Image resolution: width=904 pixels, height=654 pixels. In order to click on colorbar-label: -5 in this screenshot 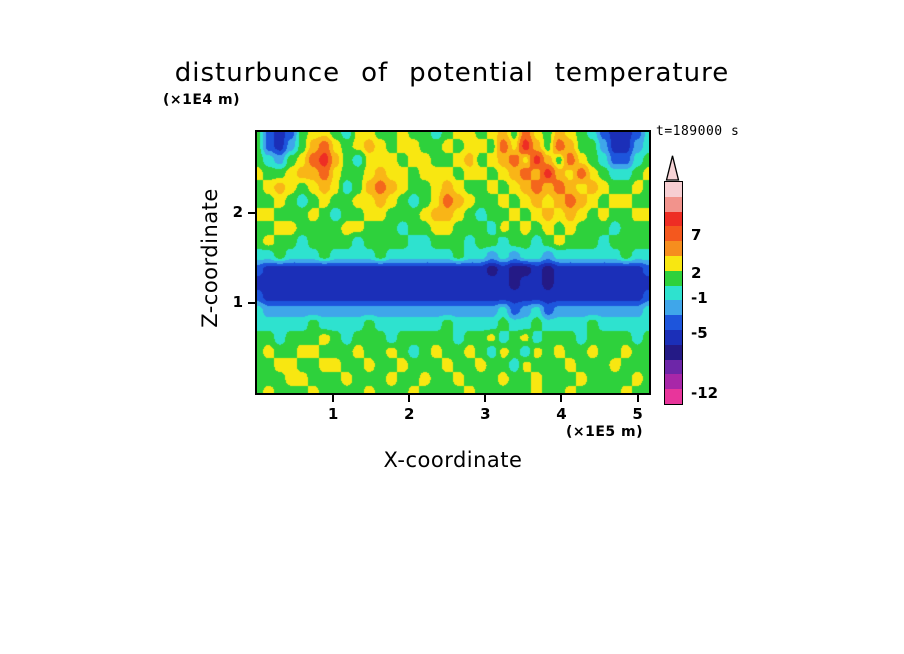, I will do `click(699, 333)`.